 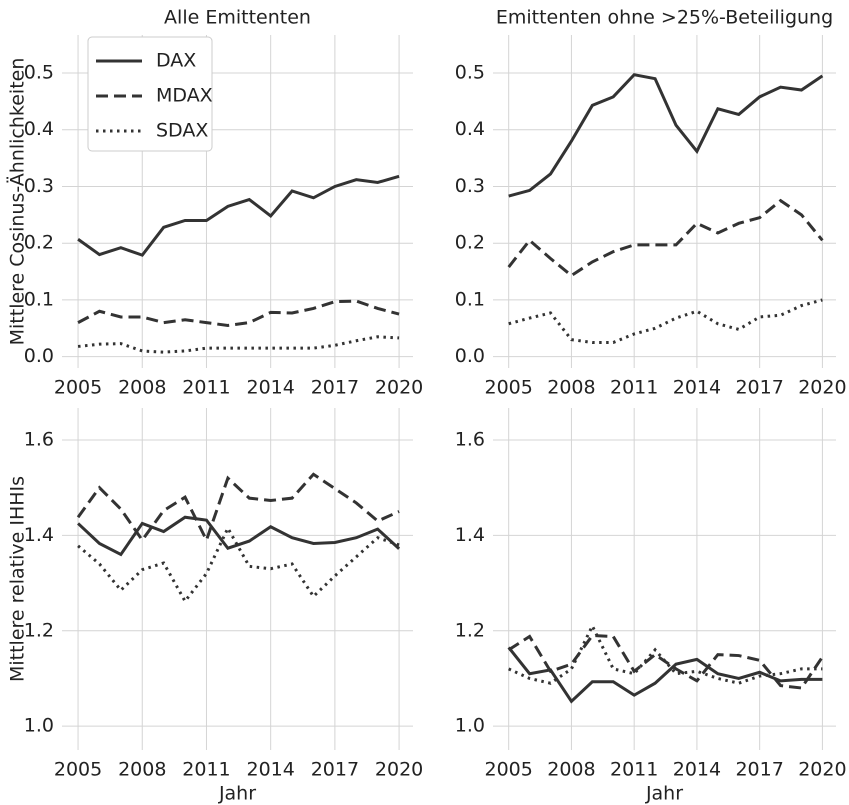 I want to click on legend: DAX MDAX SDAX, so click(x=150, y=94).